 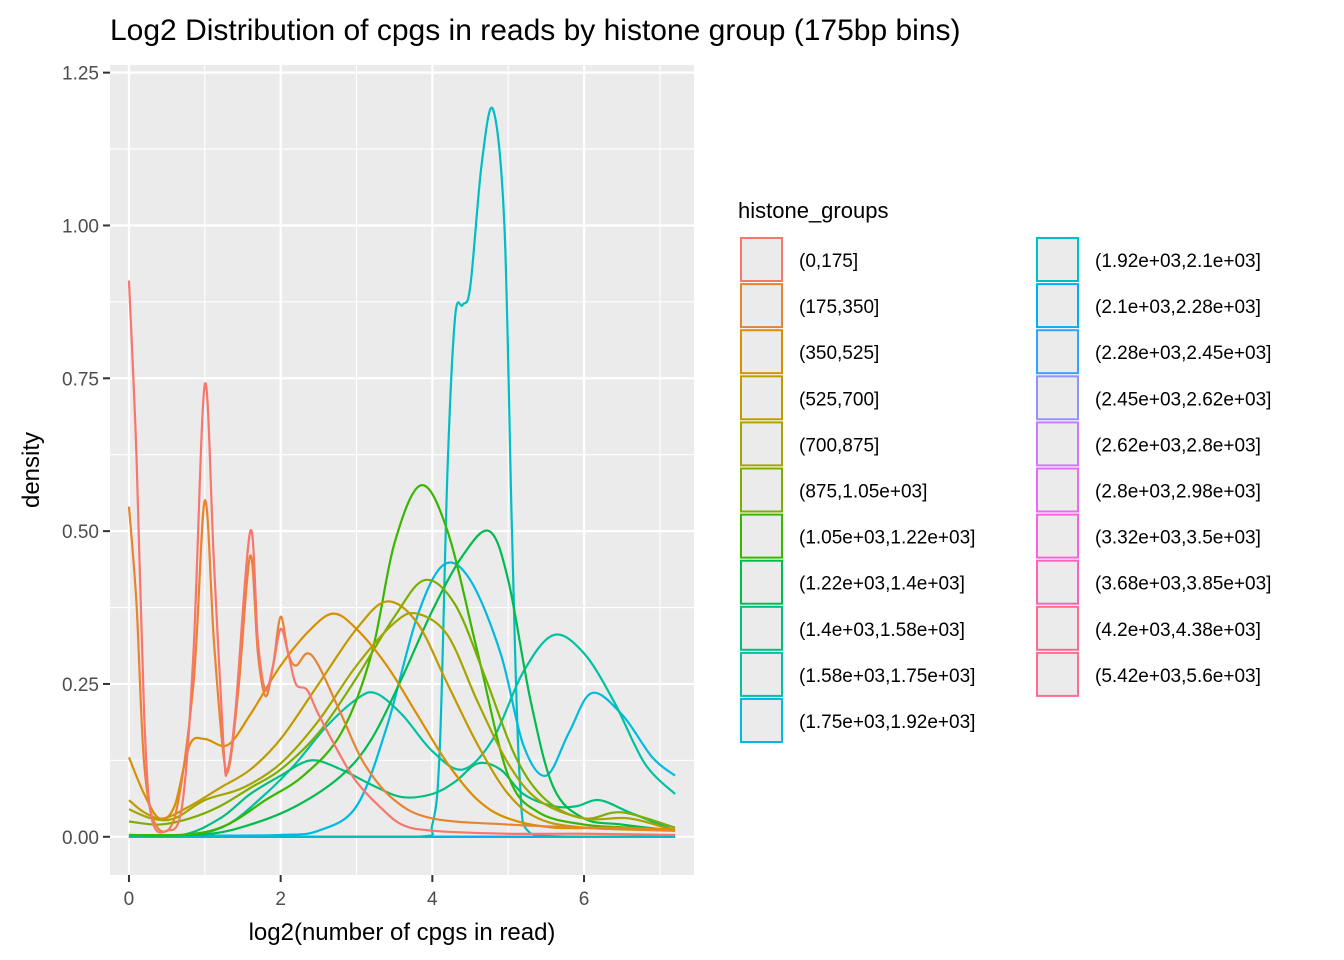 What do you see at coordinates (1178, 630) in the screenshot?
I see `legend-label: (4.2e+03,4.38e+03]` at bounding box center [1178, 630].